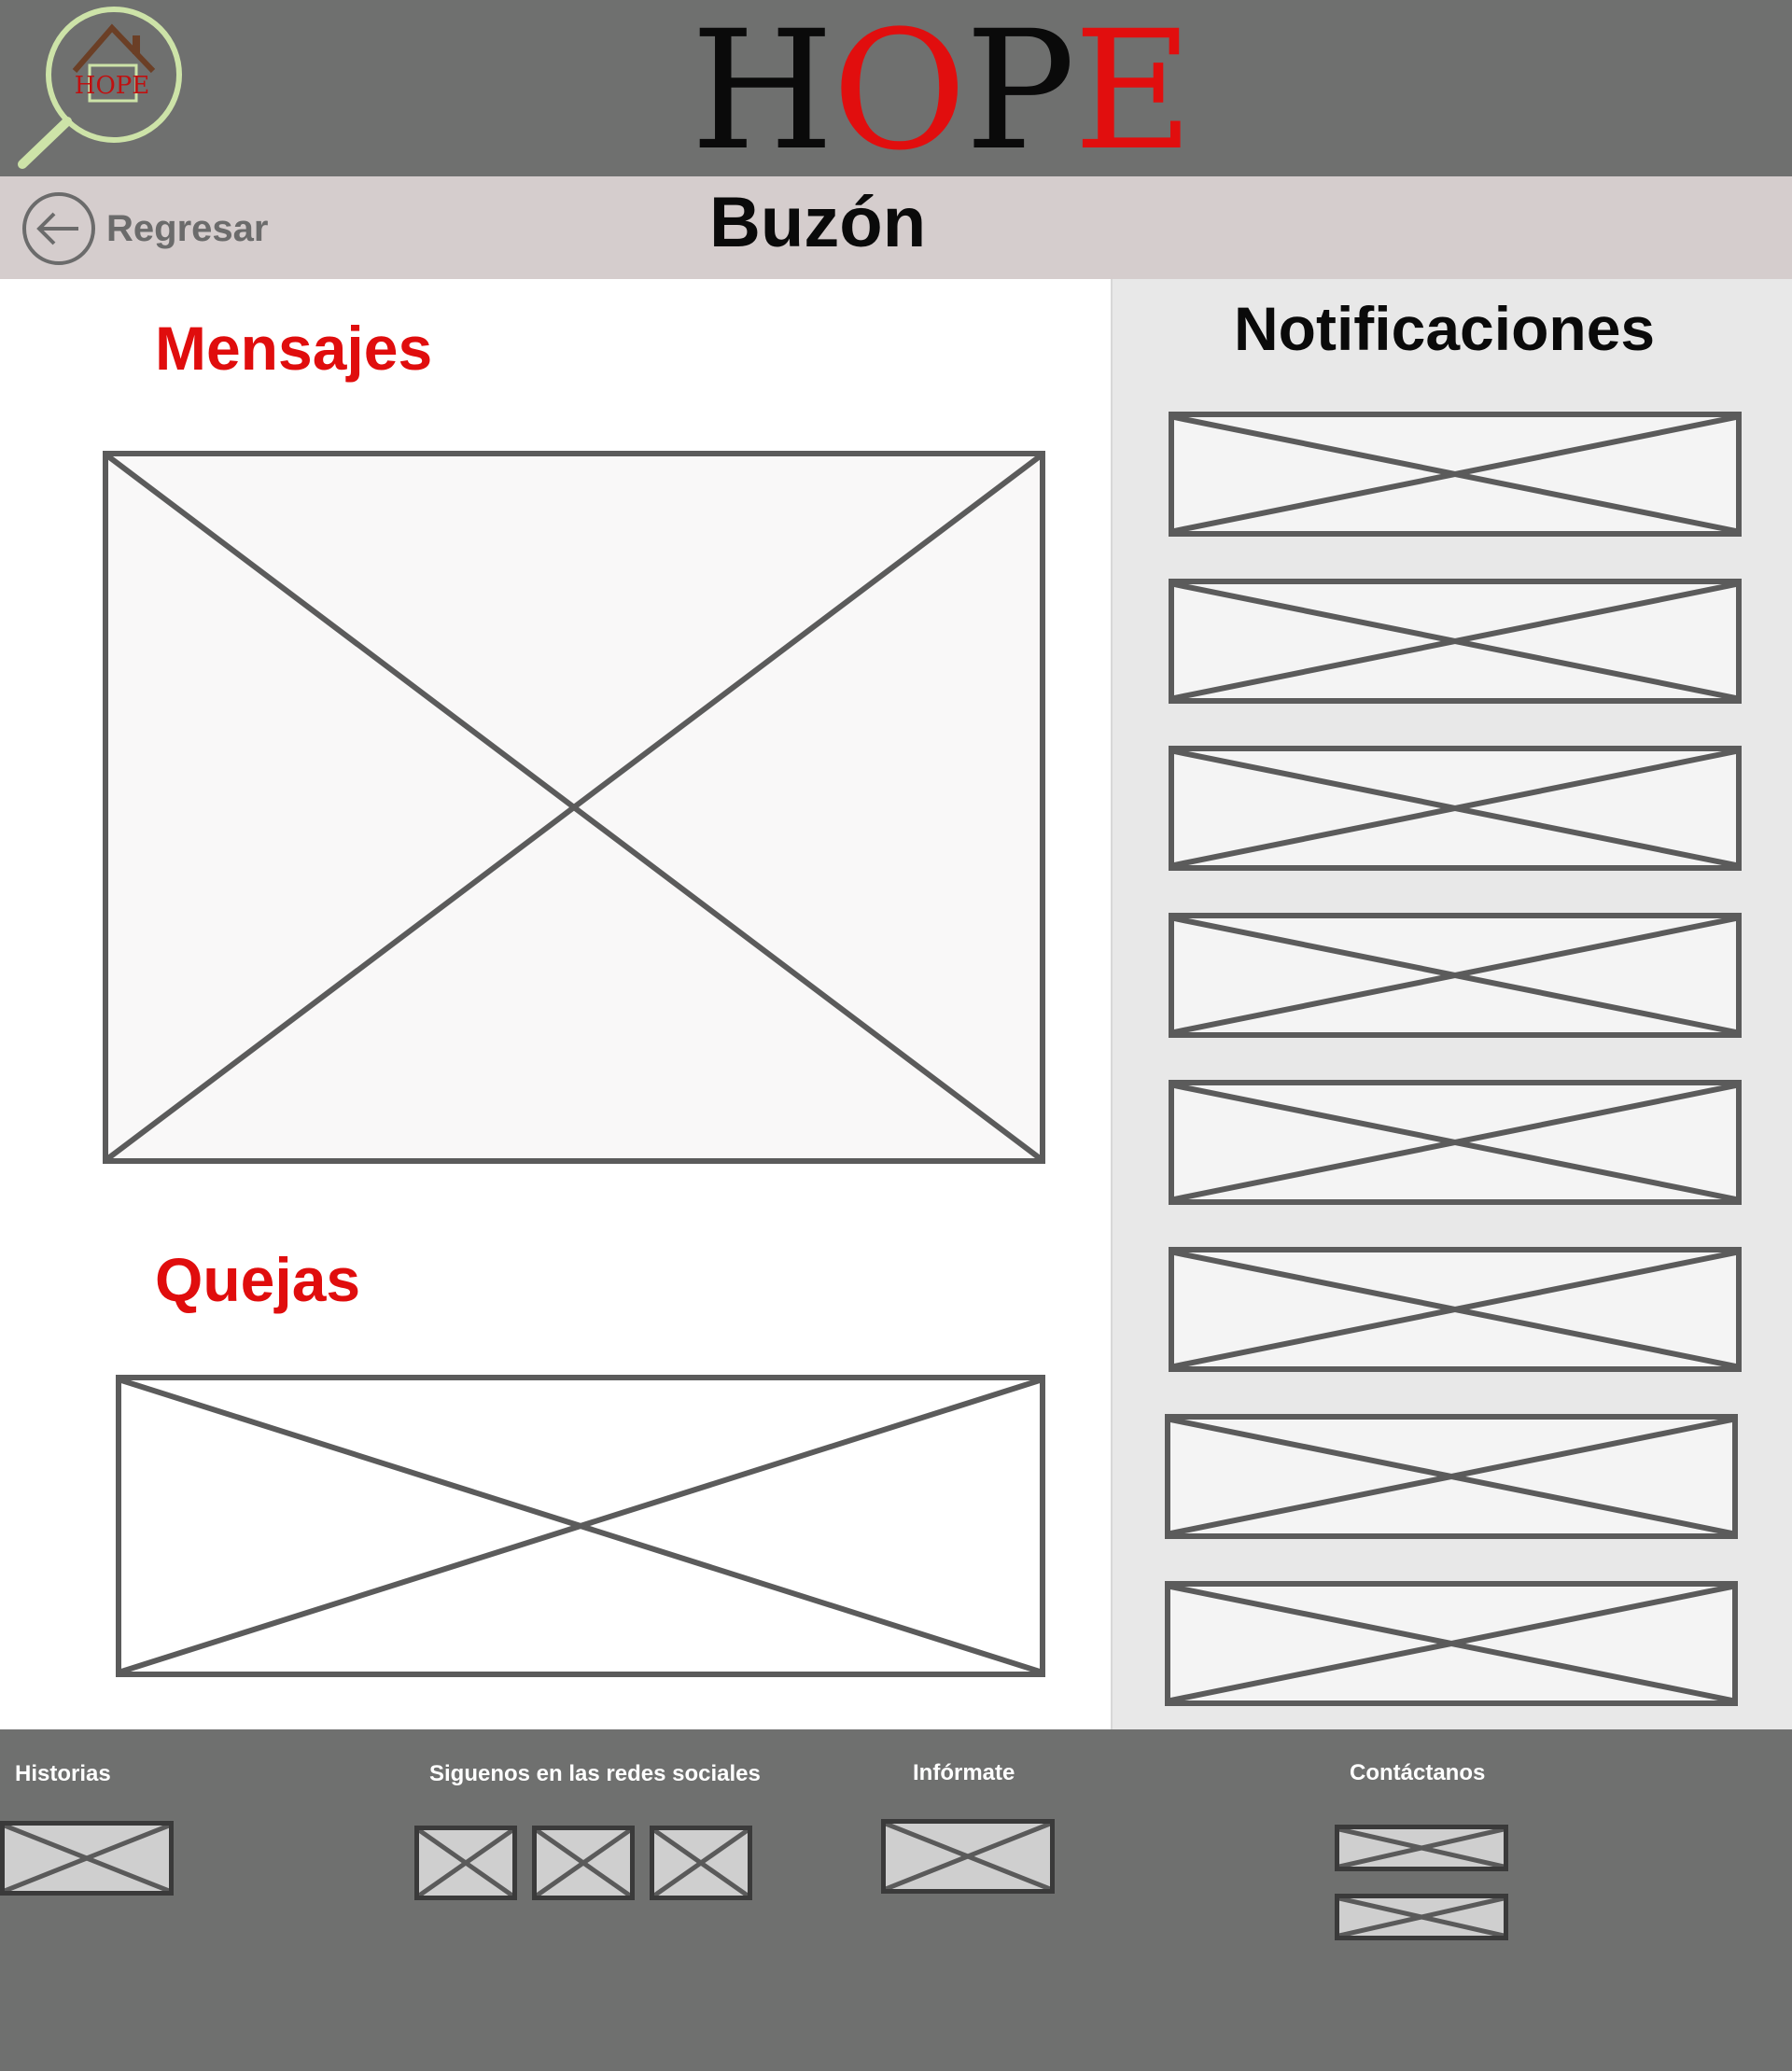 The width and height of the screenshot is (1792, 2071). What do you see at coordinates (1445, 328) in the screenshot?
I see `notifications-title: Notificaciones` at bounding box center [1445, 328].